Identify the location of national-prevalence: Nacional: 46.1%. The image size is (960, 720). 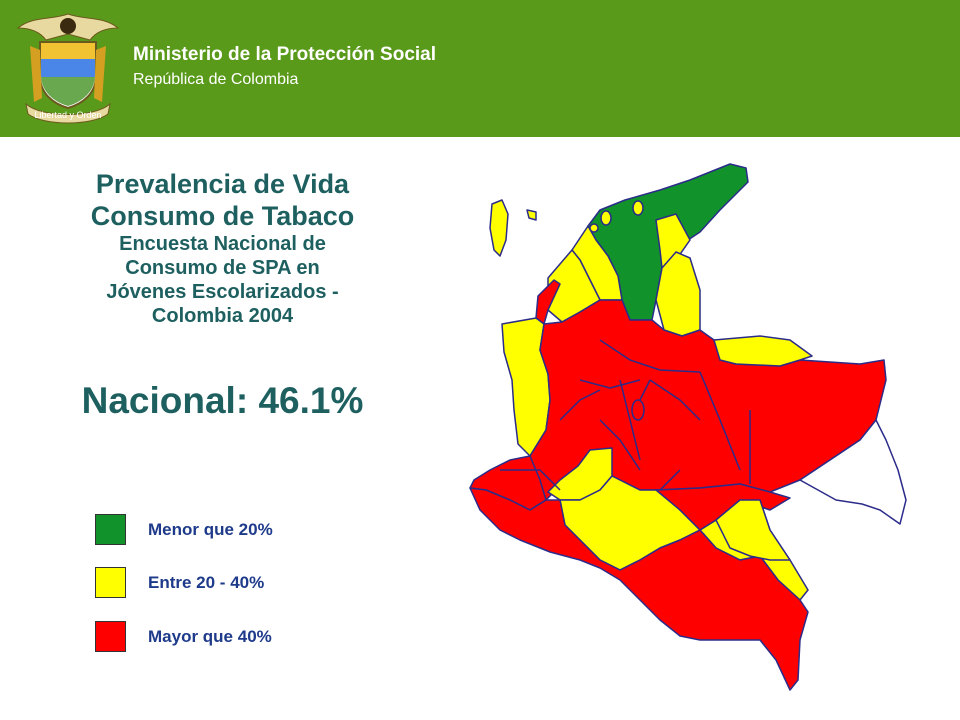
(222, 400).